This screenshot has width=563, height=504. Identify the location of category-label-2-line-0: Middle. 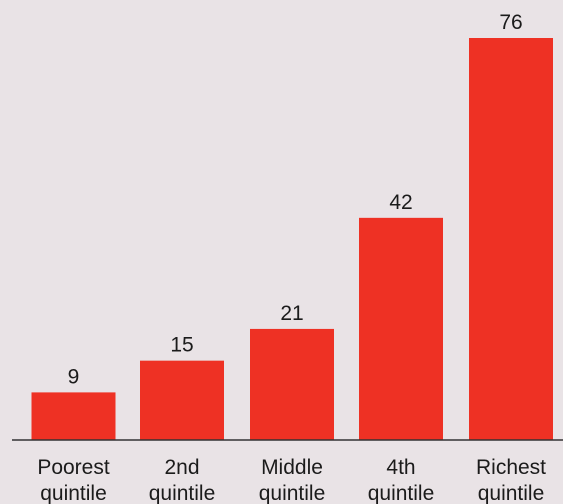
(292, 467).